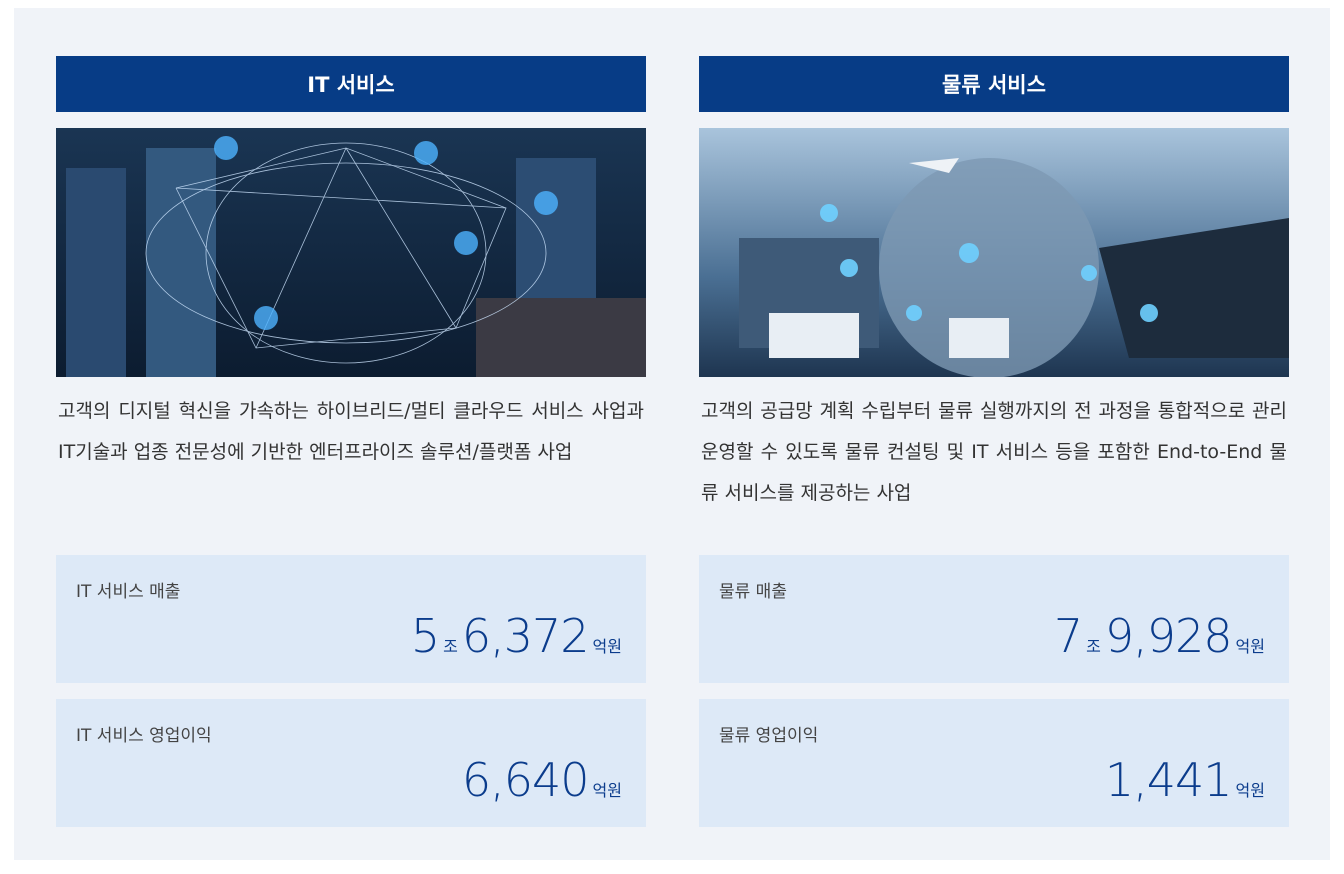 This screenshot has height=874, width=1344. I want to click on amount-number: 5, so click(425, 636).